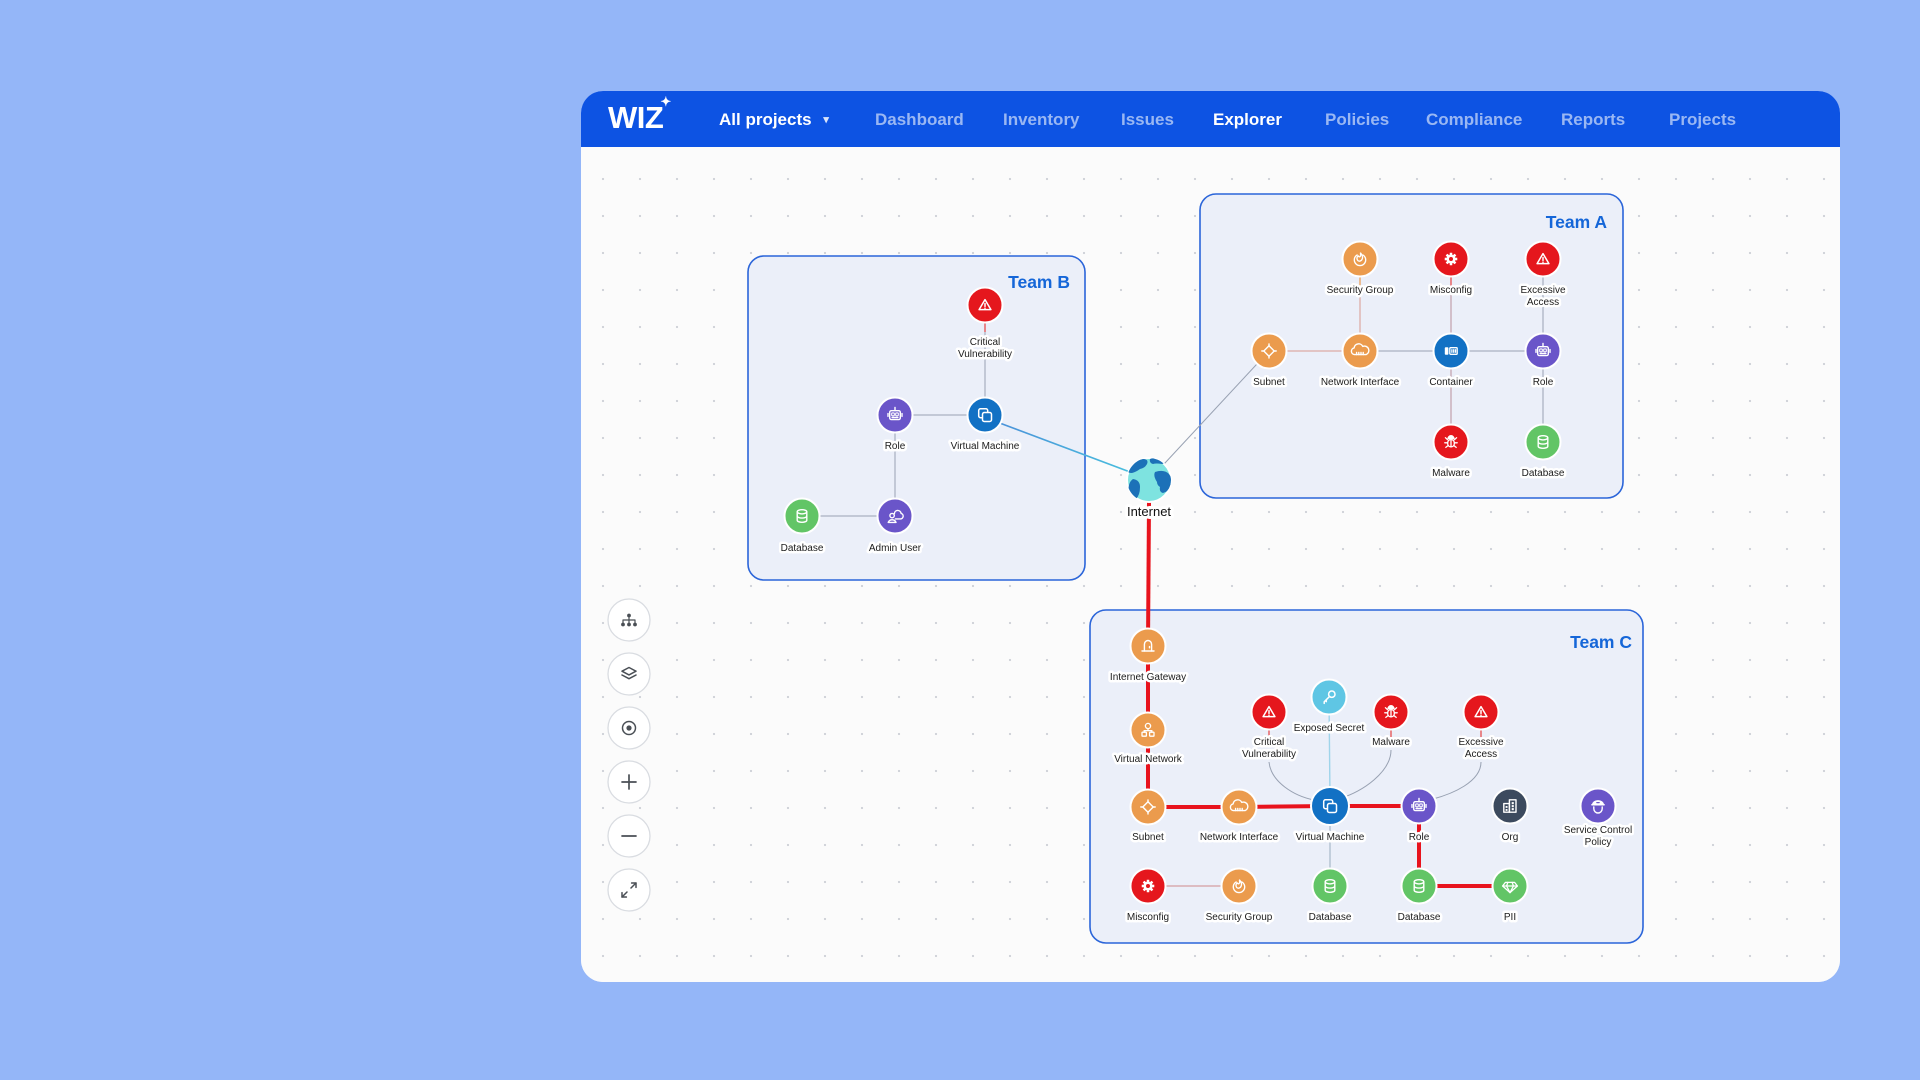 The width and height of the screenshot is (1920, 1080). What do you see at coordinates (1577, 222) in the screenshot?
I see `svg-text: Team A` at bounding box center [1577, 222].